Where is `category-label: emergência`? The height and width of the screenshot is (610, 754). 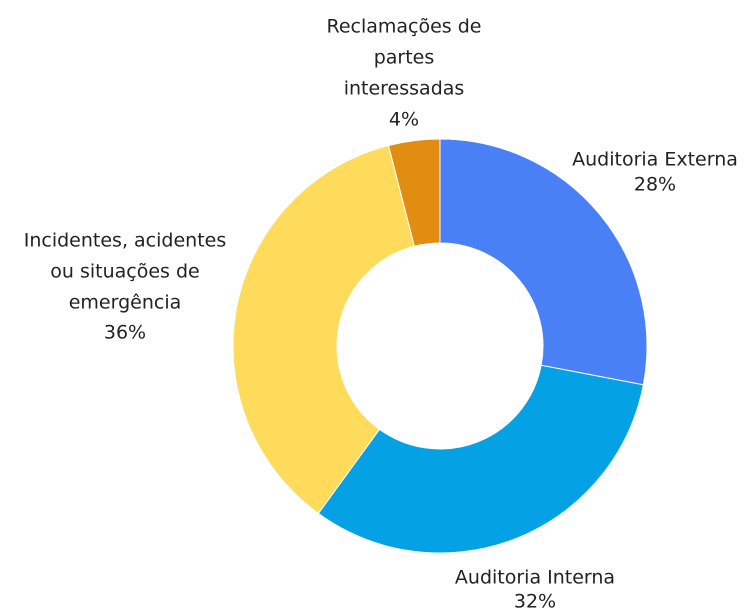
category-label: emergência is located at coordinates (125, 303).